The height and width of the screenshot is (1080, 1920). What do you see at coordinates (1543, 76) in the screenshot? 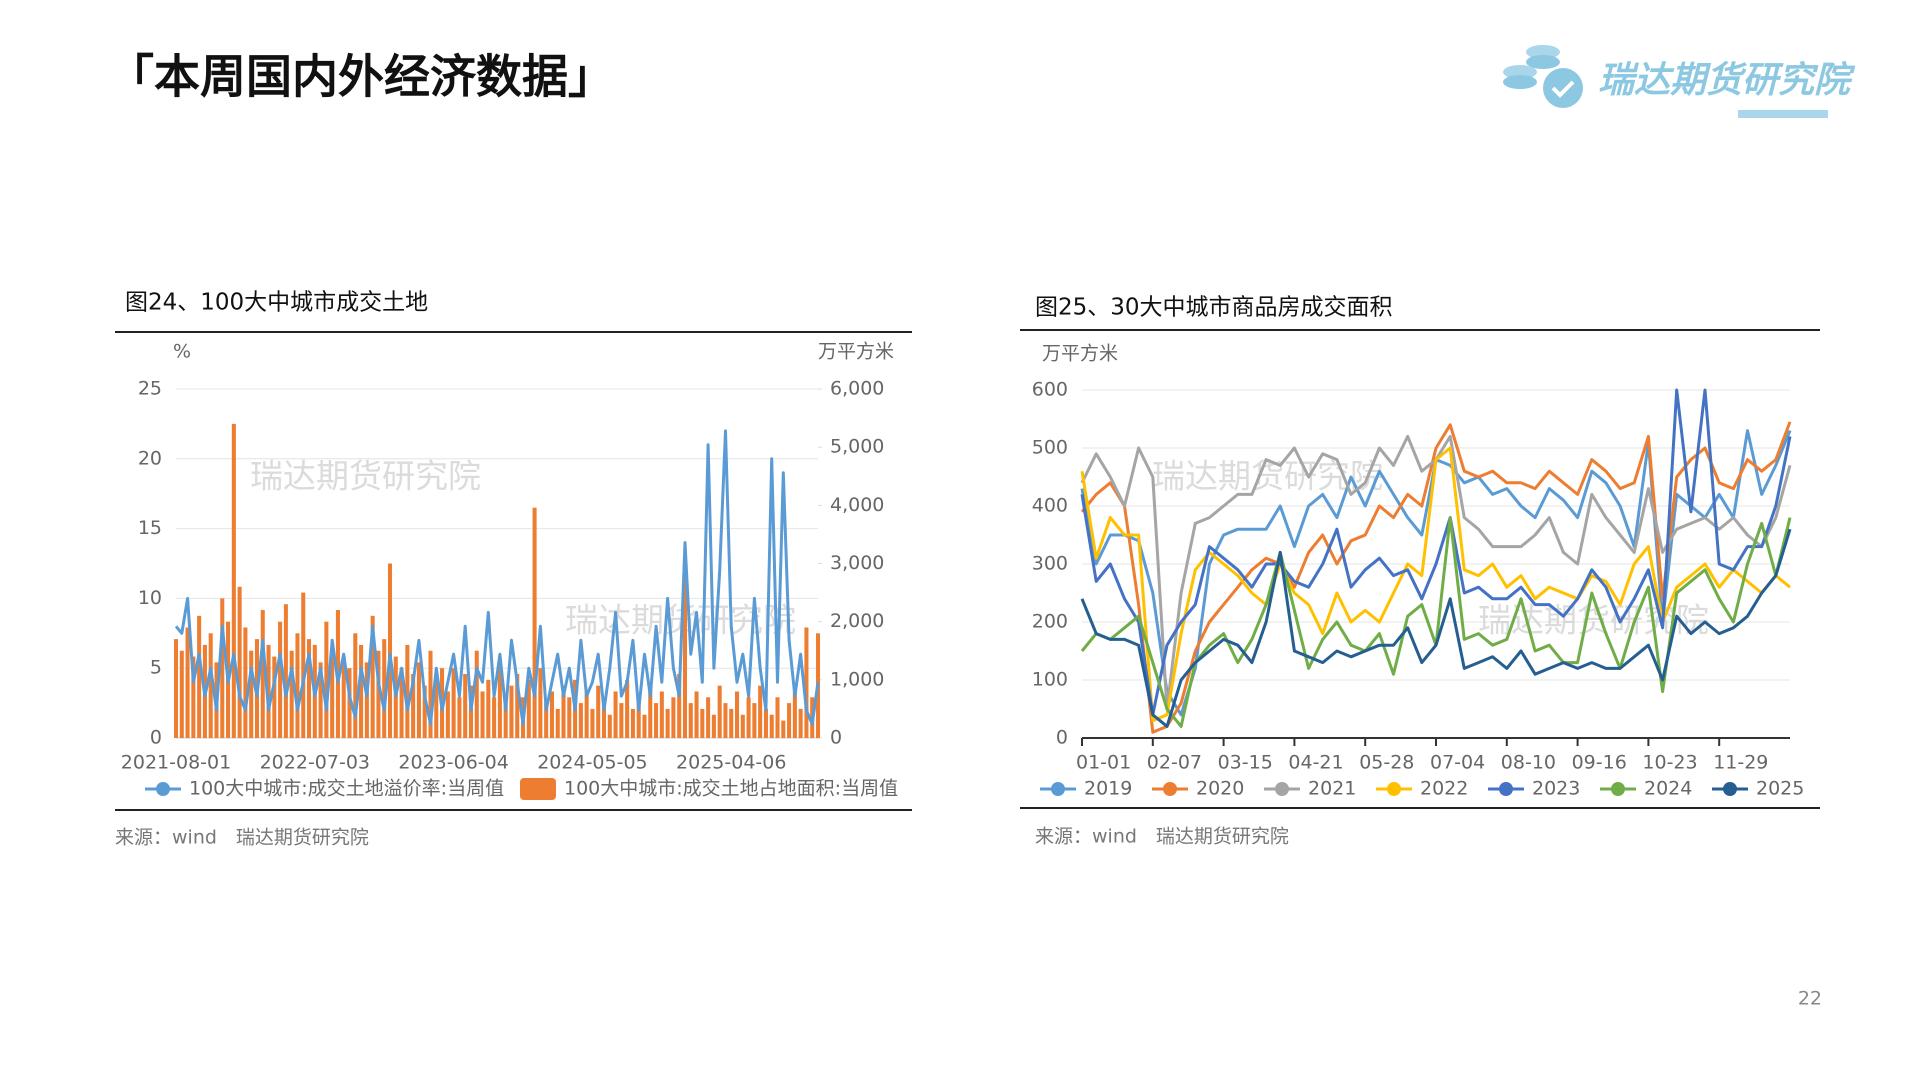
I see `logo-icon` at bounding box center [1543, 76].